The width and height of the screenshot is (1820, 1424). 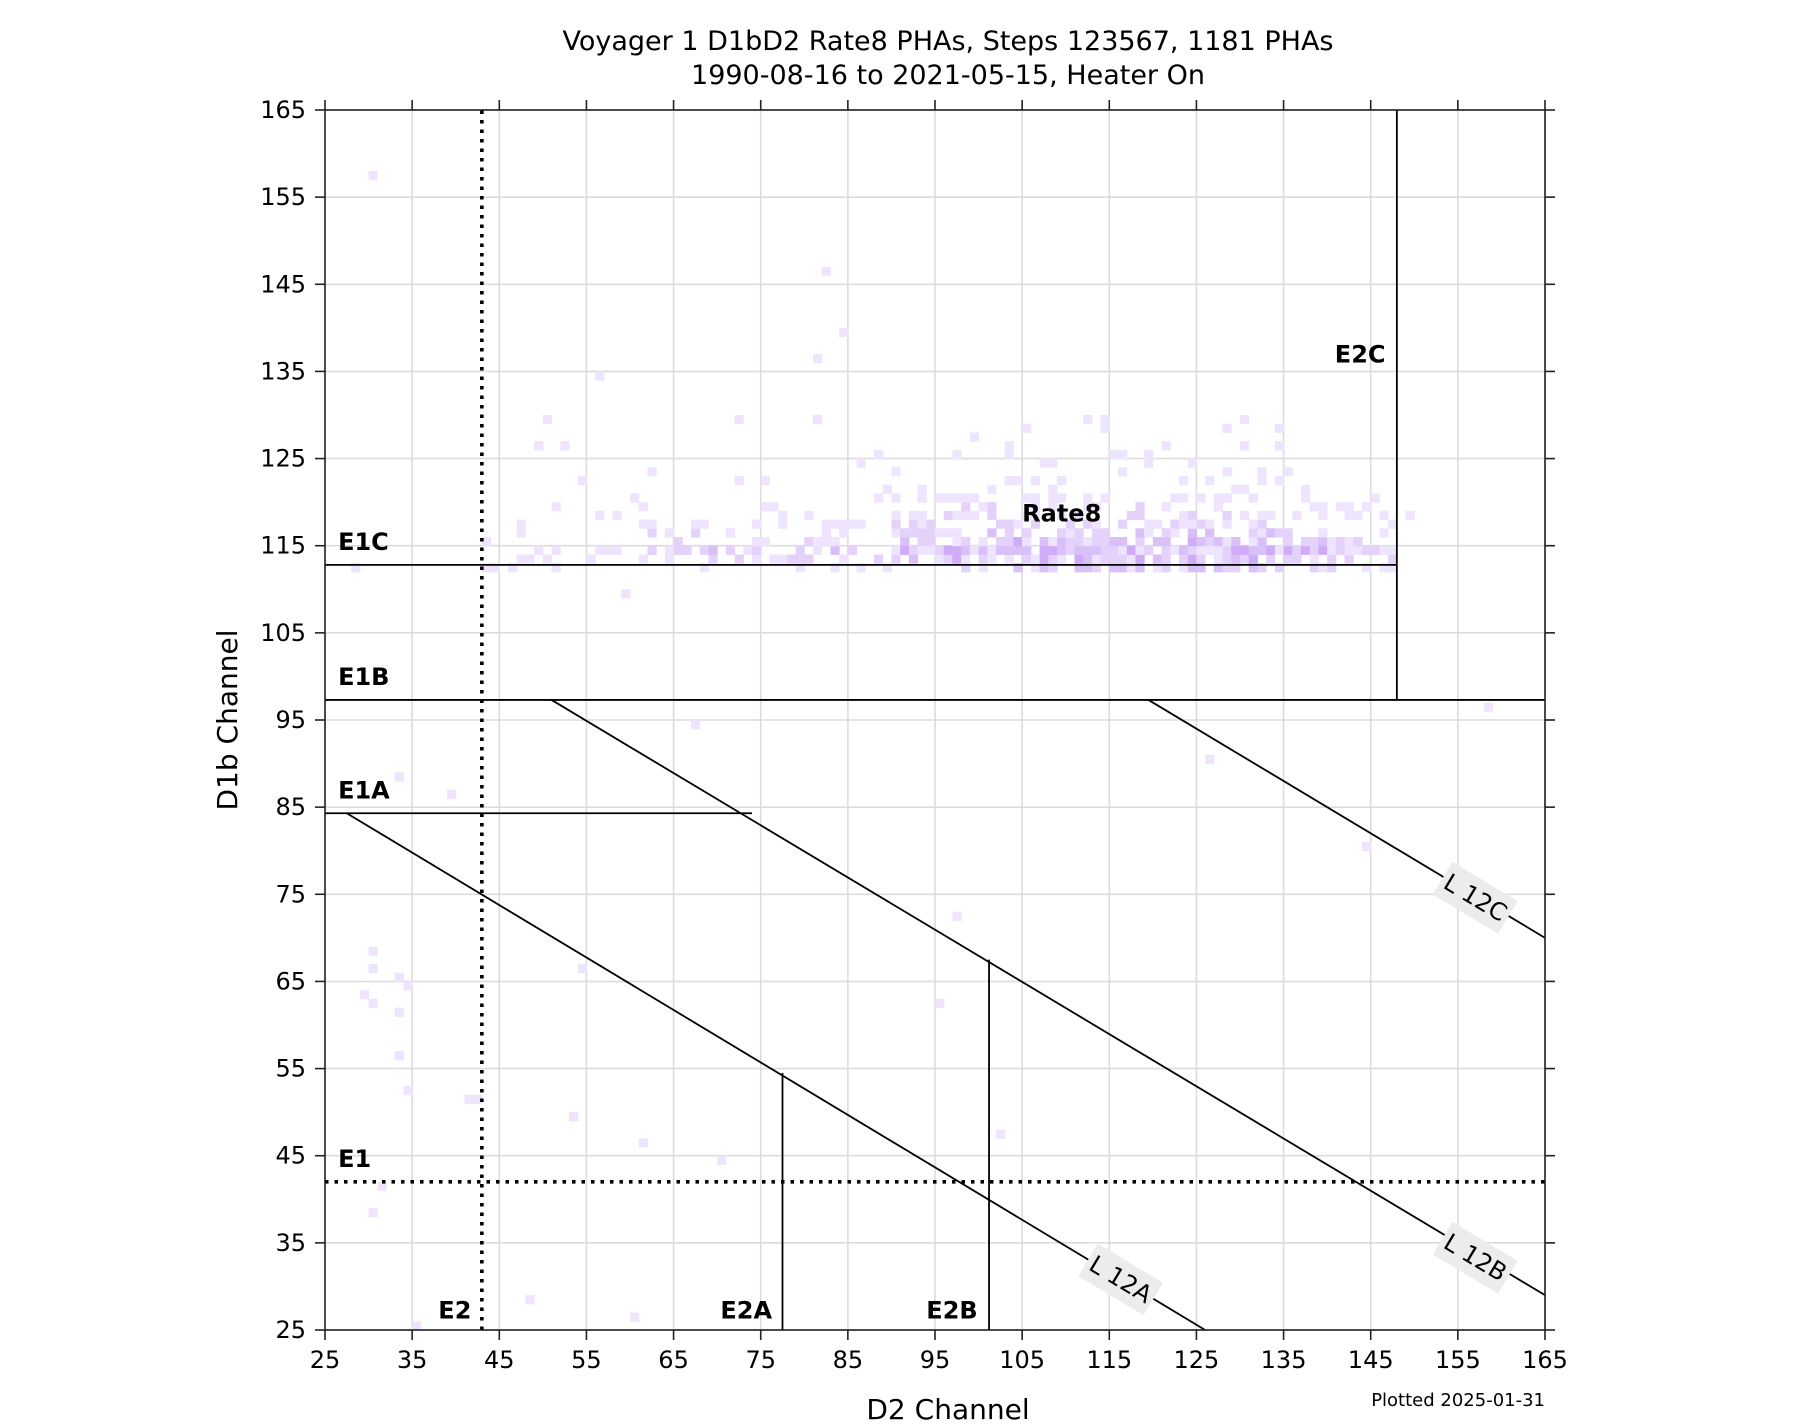 I want to click on x-tick-label: 65, so click(x=673, y=1360).